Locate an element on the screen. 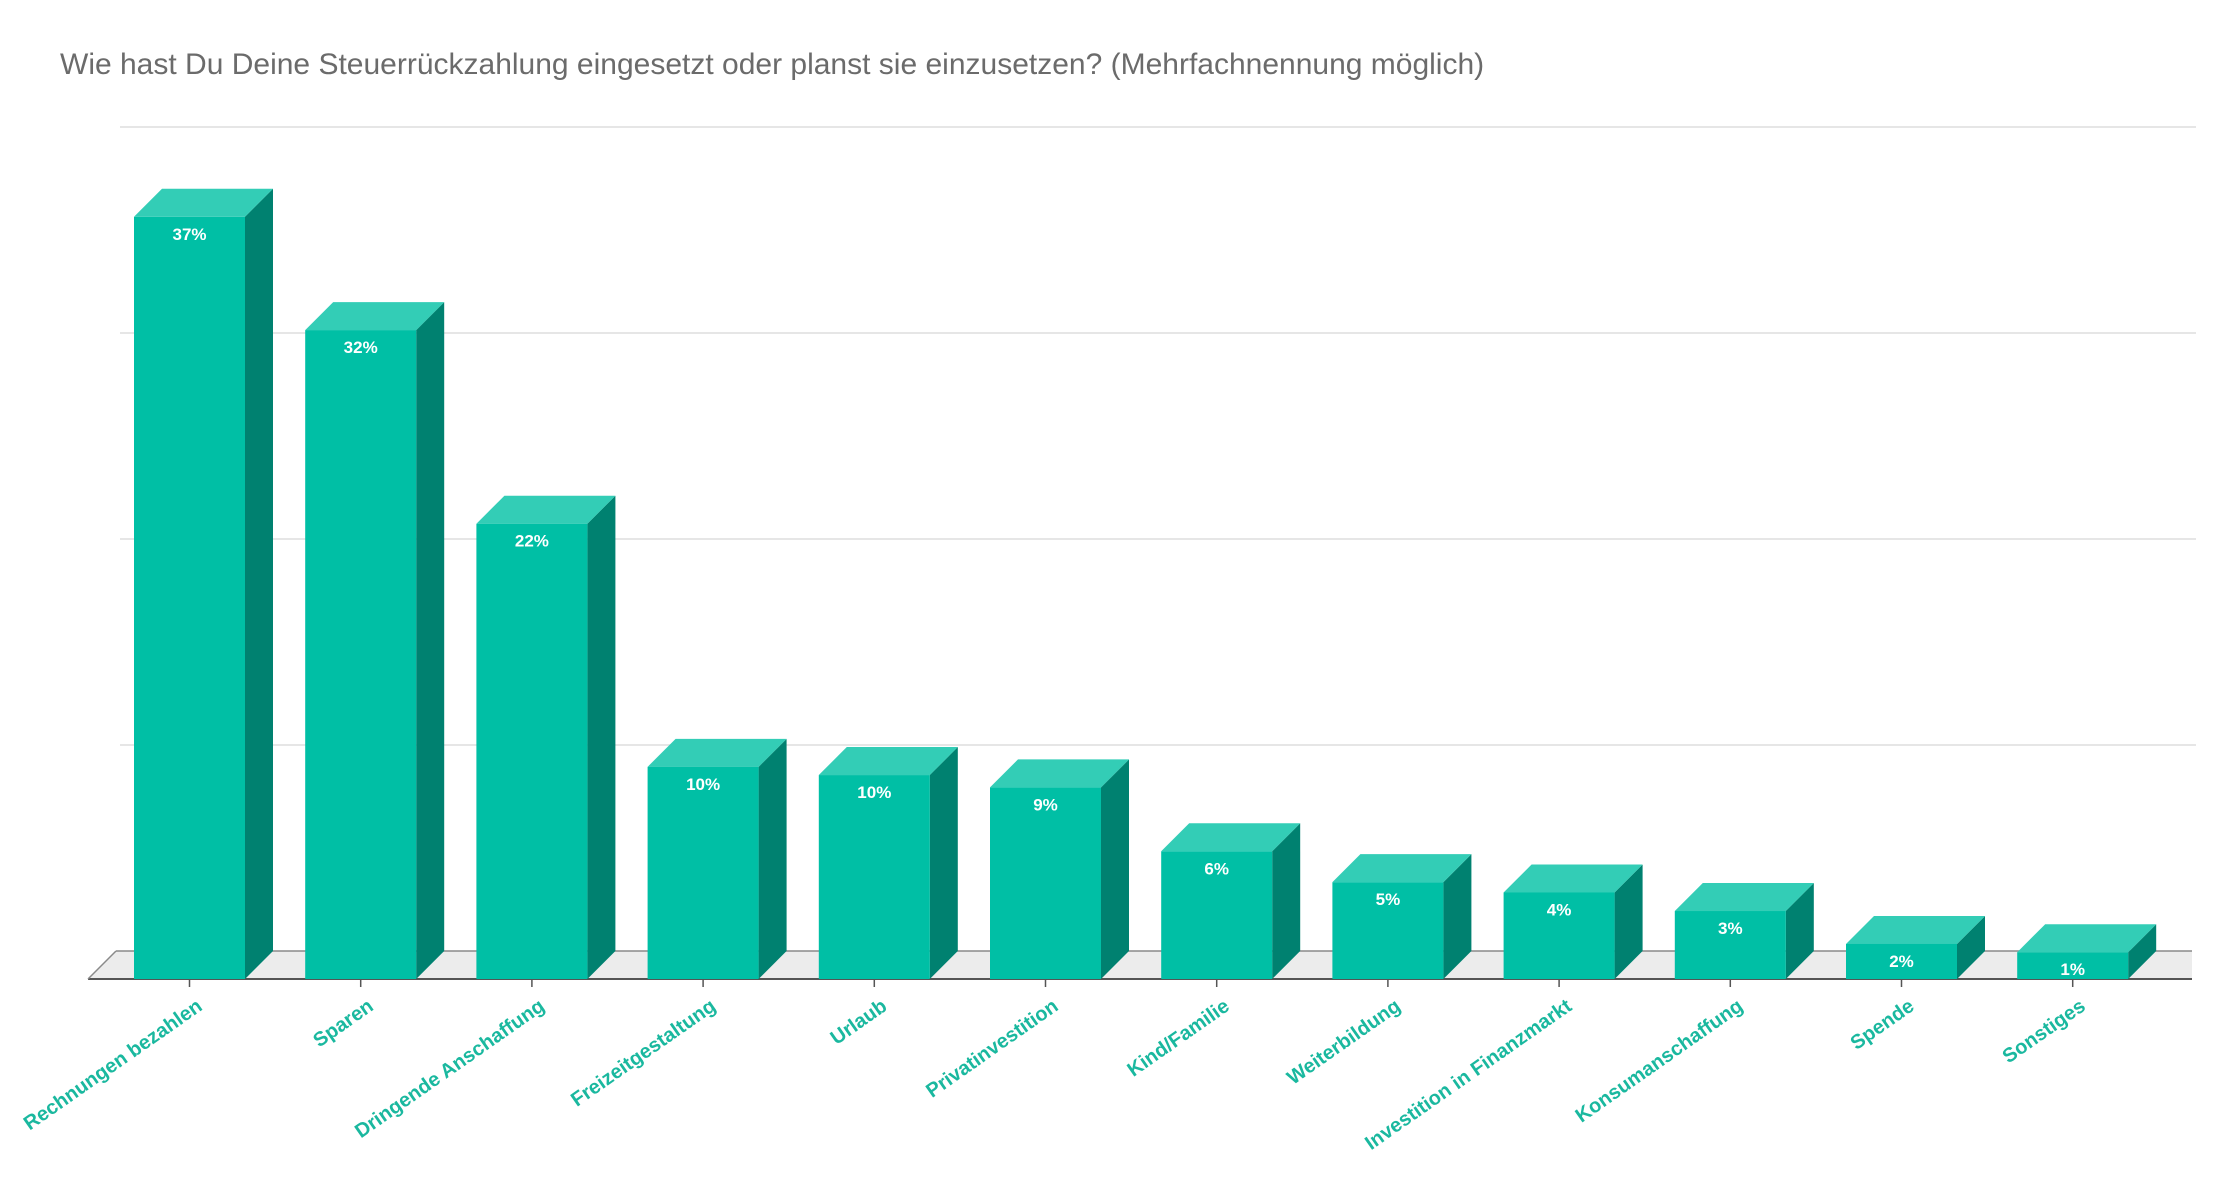  bar: 6% is located at coordinates (1230, 901).